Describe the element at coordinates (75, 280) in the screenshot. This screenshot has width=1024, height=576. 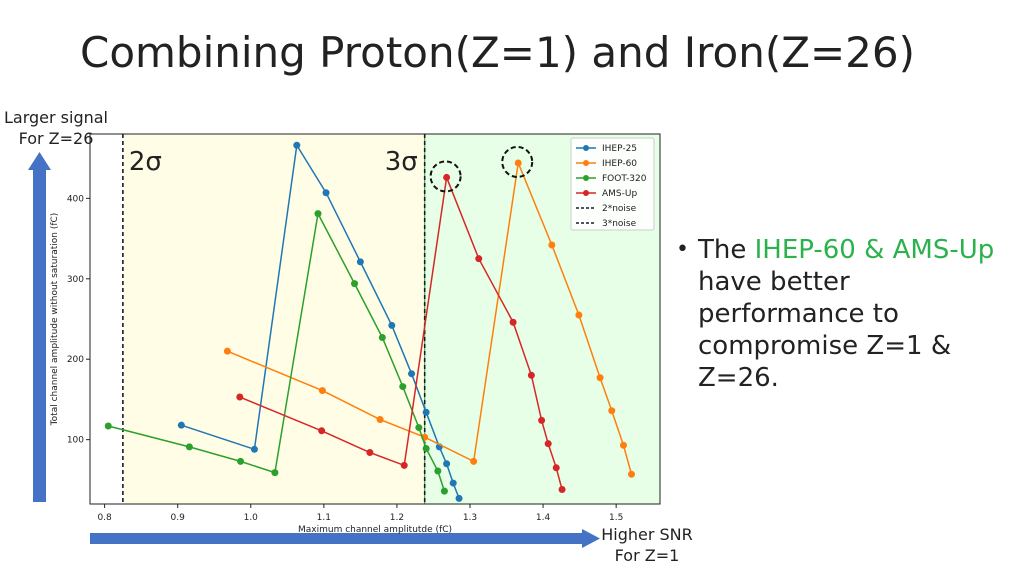
I see `y-tick-label: 300` at that location.